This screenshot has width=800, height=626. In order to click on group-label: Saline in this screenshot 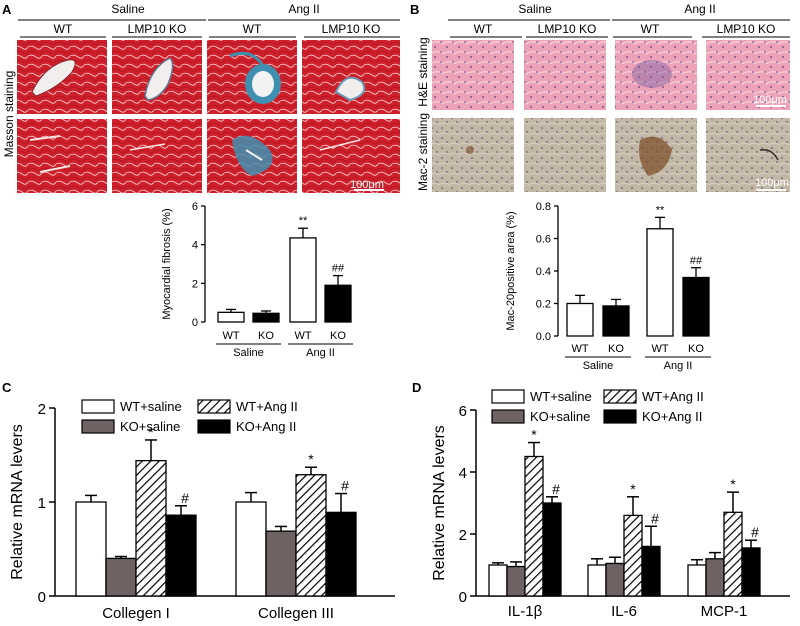, I will do `click(248, 353)`.